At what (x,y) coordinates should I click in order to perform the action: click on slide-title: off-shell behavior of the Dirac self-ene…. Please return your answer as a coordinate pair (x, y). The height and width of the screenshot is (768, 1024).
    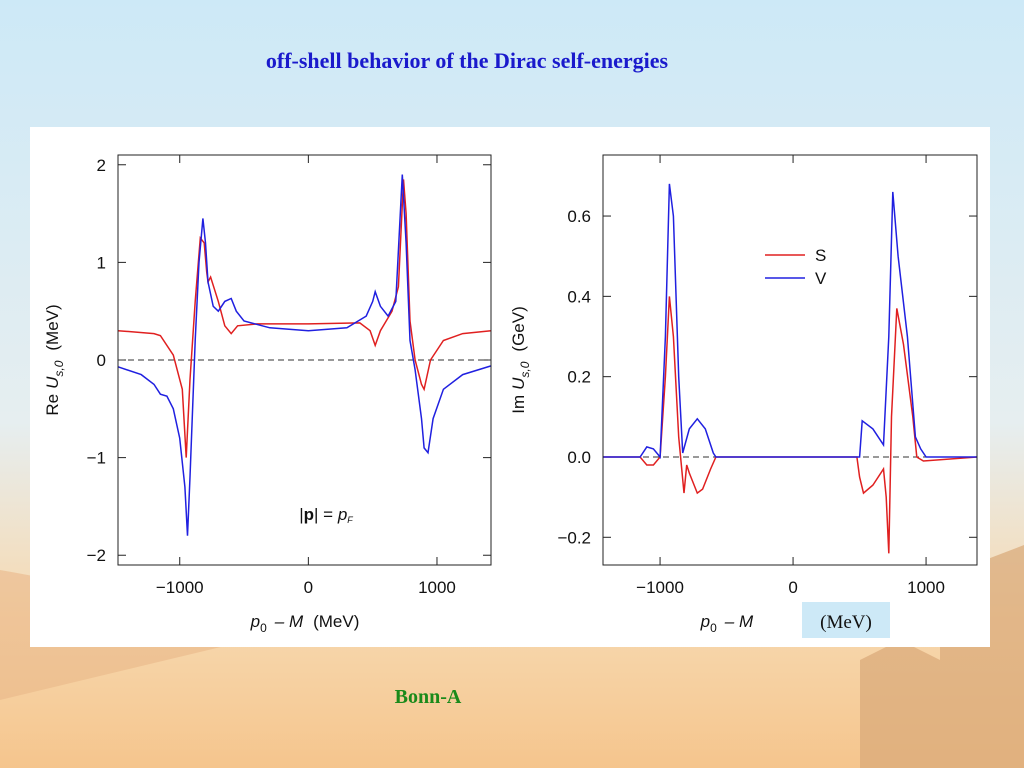
    Looking at the image, I should click on (467, 60).